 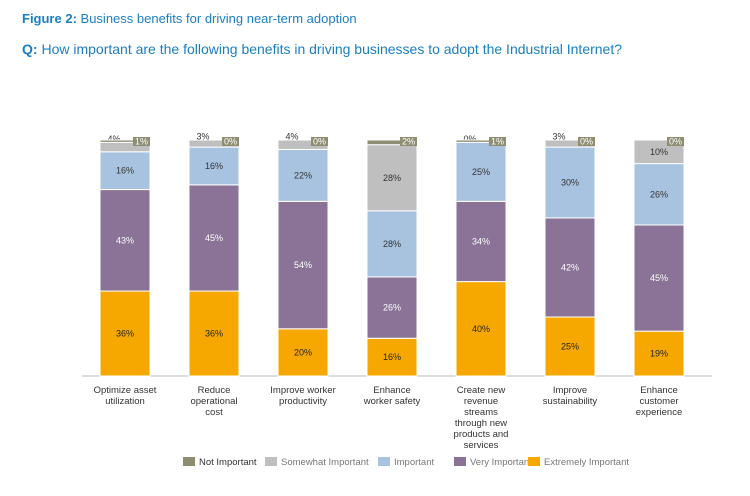 What do you see at coordinates (481, 445) in the screenshot?
I see `category-label: services` at bounding box center [481, 445].